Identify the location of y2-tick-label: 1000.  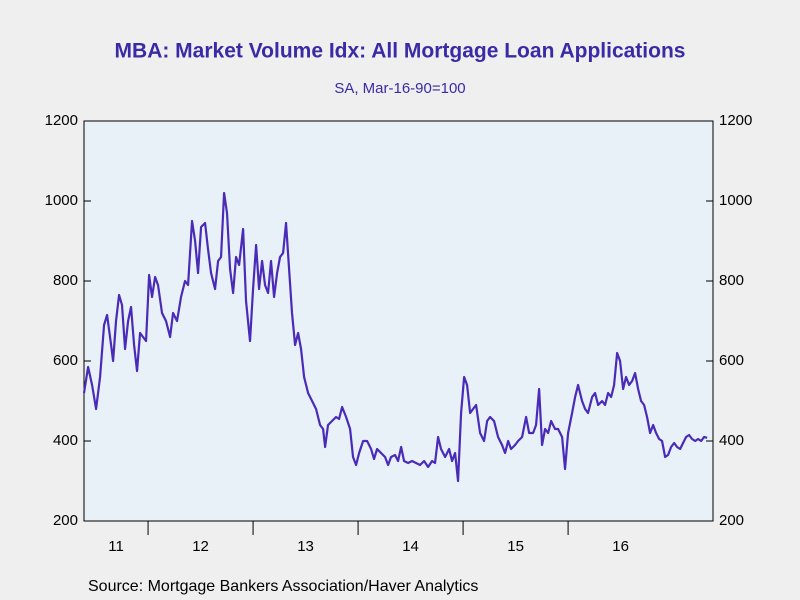
(735, 200).